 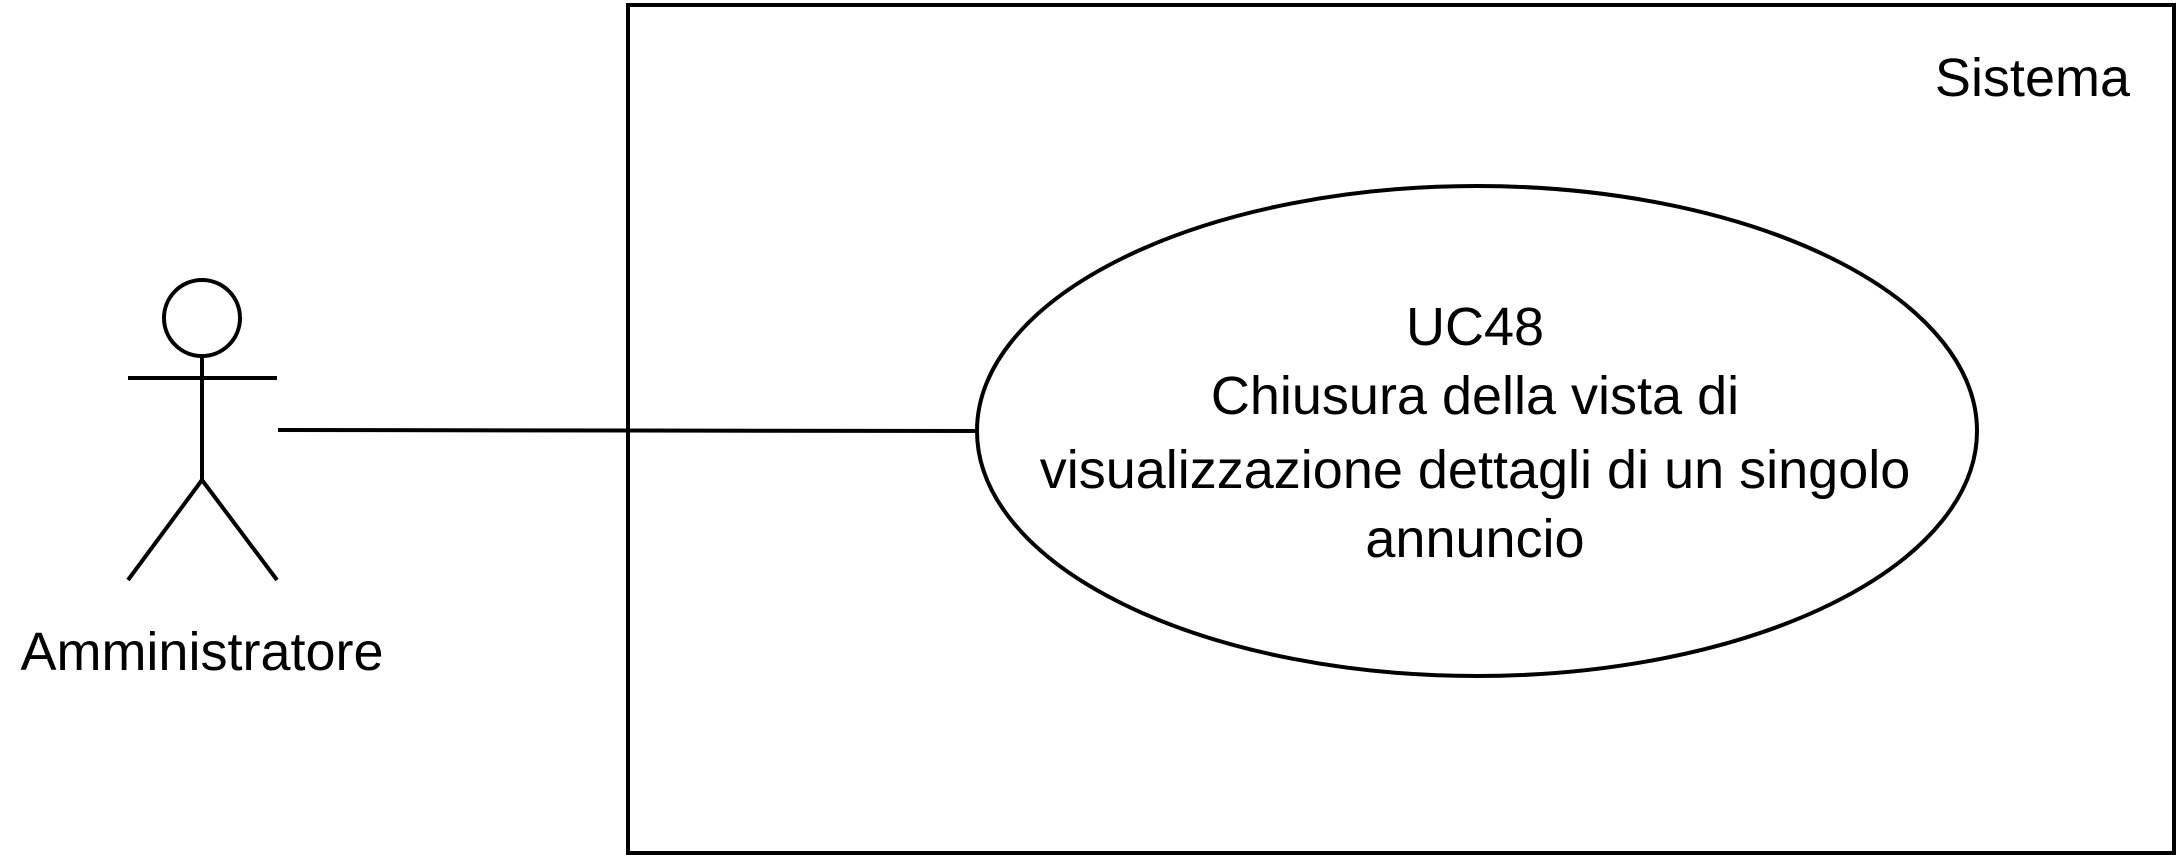 I want to click on system-label: Sistema, so click(x=2033, y=78).